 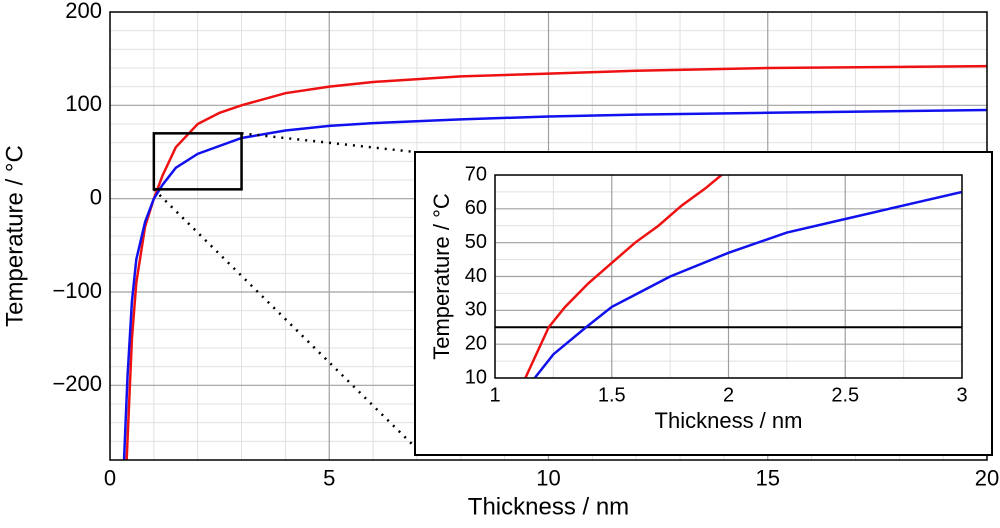 What do you see at coordinates (476, 174) in the screenshot?
I see `y-tick-label: 70` at bounding box center [476, 174].